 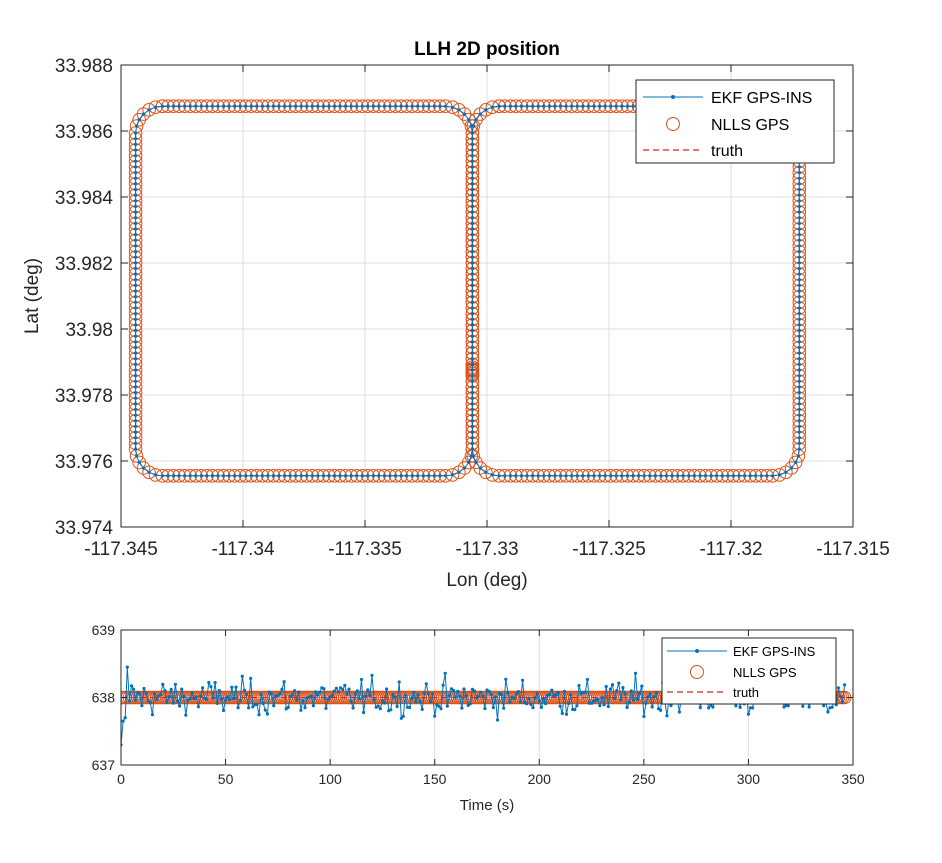 What do you see at coordinates (697, 651) in the screenshot?
I see `altitude-legend-ekf-marker` at bounding box center [697, 651].